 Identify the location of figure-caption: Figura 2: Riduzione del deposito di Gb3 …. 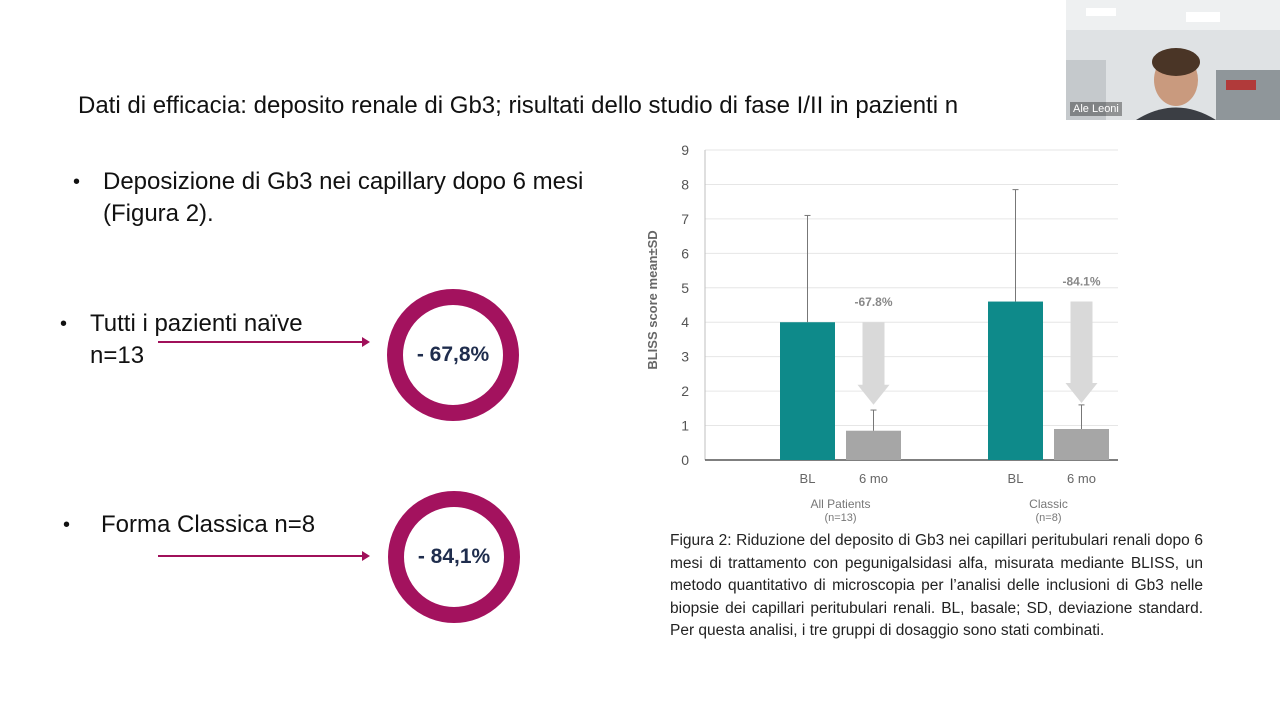
(936, 585).